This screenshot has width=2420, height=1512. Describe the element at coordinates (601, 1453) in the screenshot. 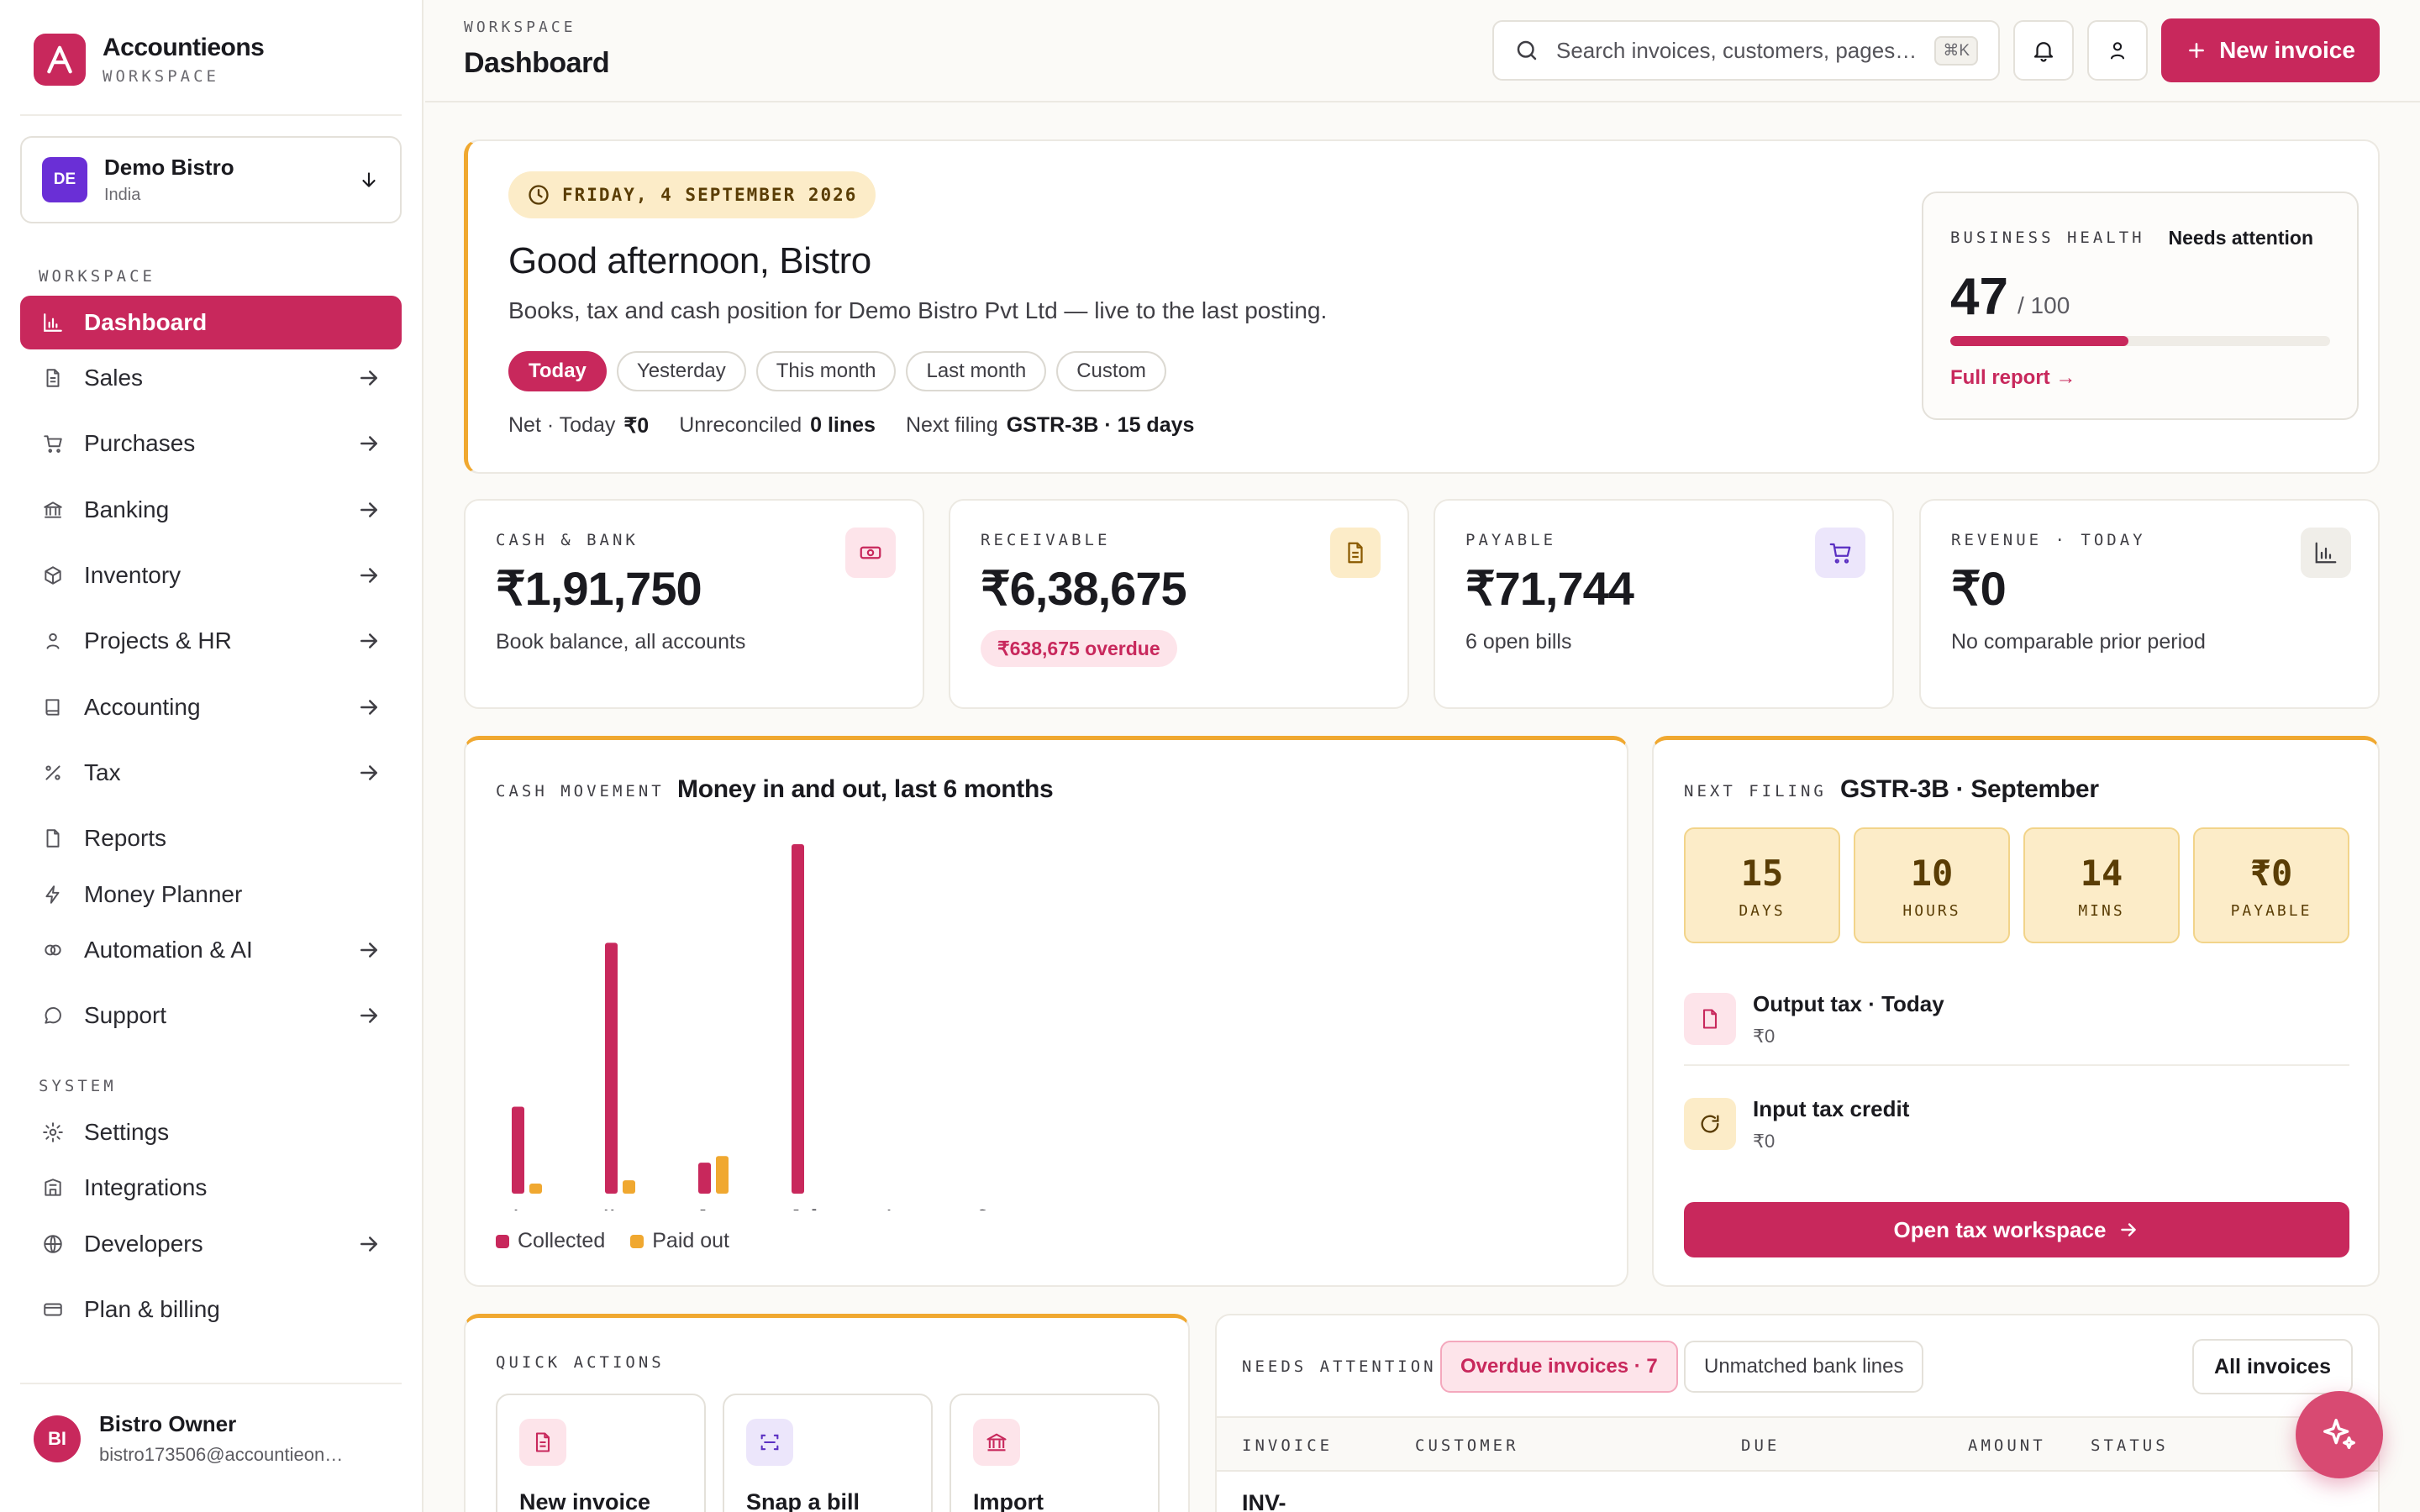

I see `quick-action-new-invoice: New invoice` at that location.